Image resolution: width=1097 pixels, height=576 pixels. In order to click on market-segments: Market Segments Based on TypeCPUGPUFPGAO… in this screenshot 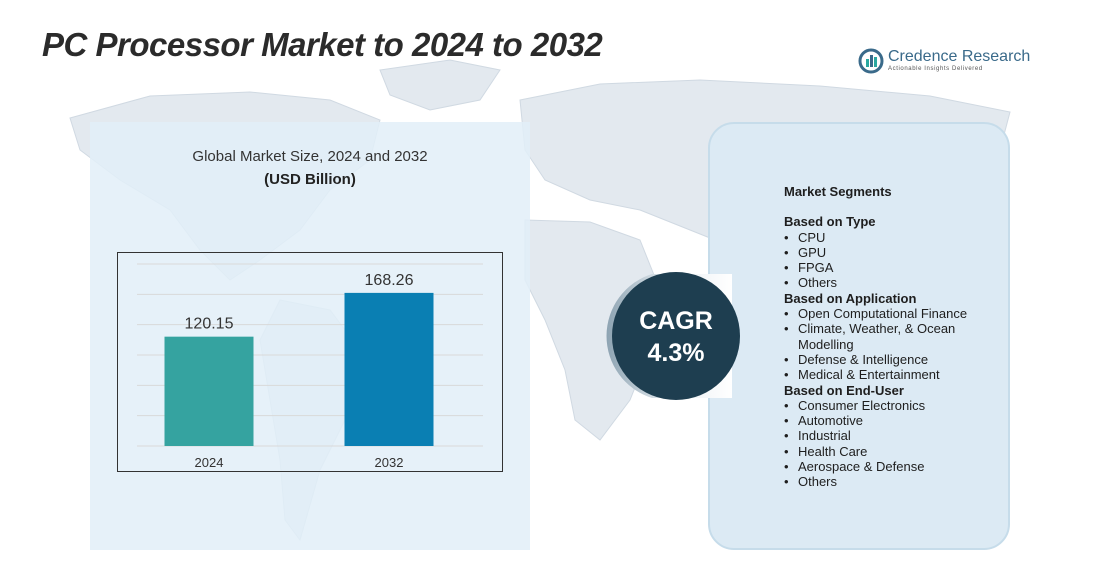, I will do `click(894, 337)`.